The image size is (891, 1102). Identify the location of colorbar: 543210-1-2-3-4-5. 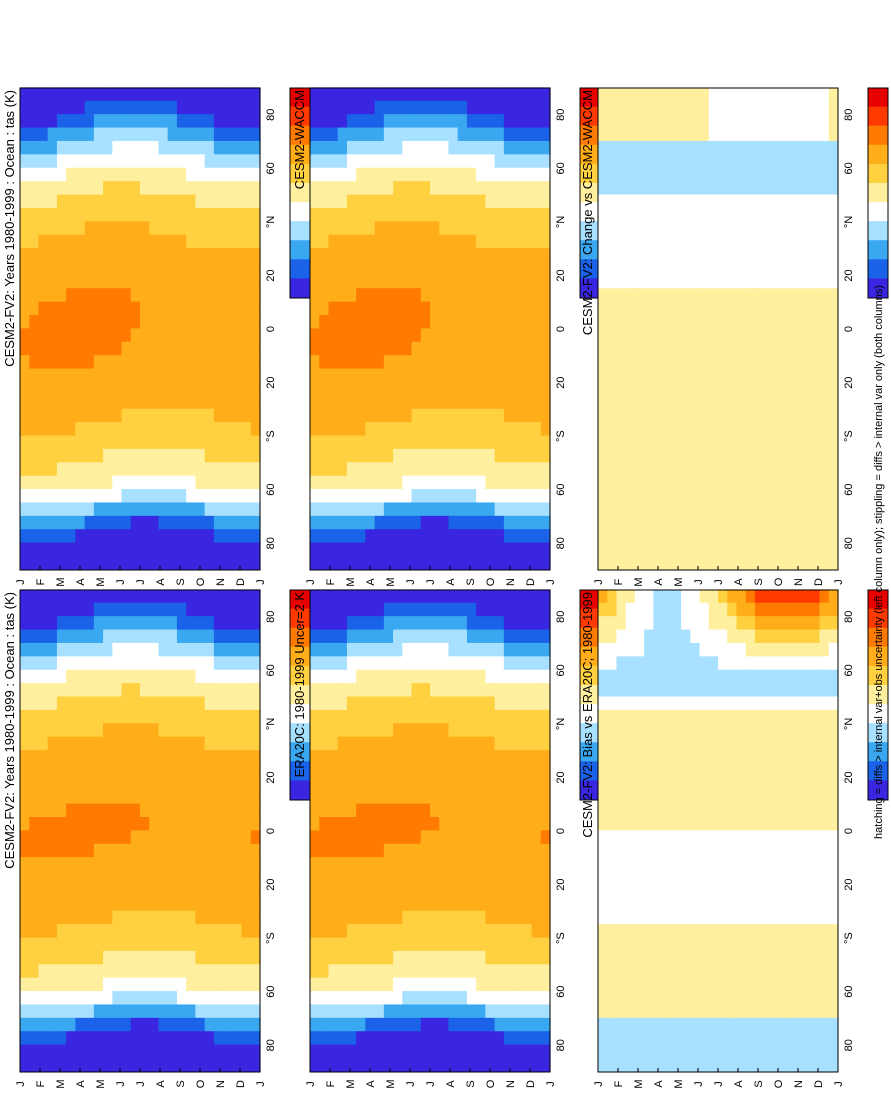
(878, 695).